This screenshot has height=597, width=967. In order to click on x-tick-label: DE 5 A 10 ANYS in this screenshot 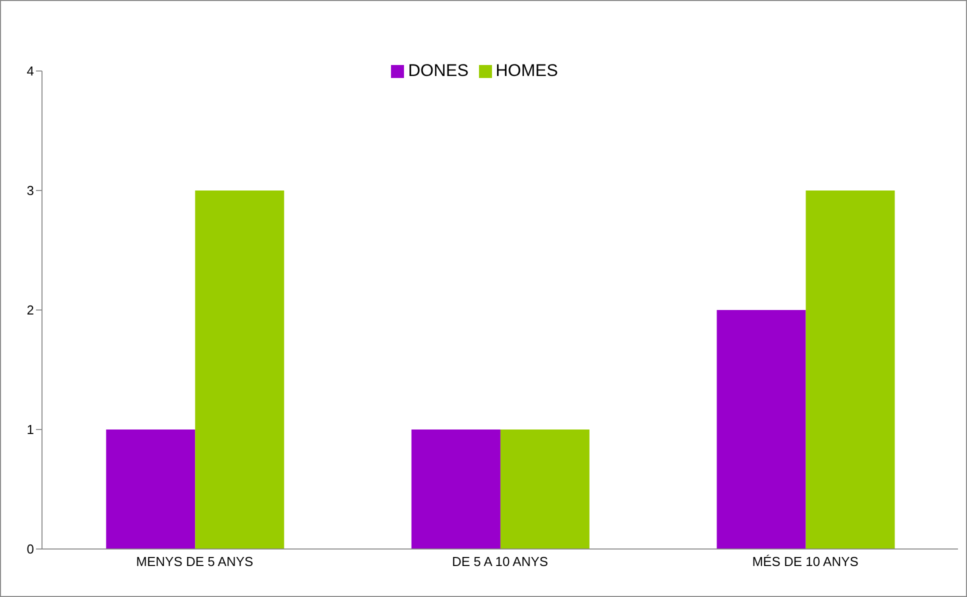, I will do `click(500, 562)`.